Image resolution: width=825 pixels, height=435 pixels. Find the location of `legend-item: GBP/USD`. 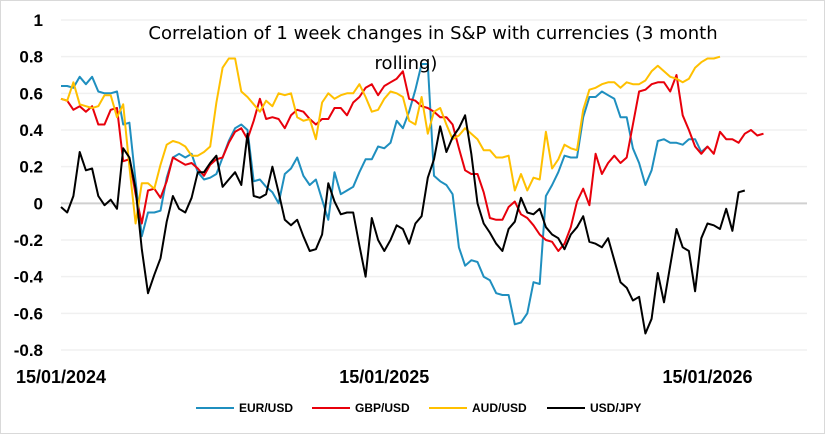

legend-item: GBP/USD is located at coordinates (361, 408).